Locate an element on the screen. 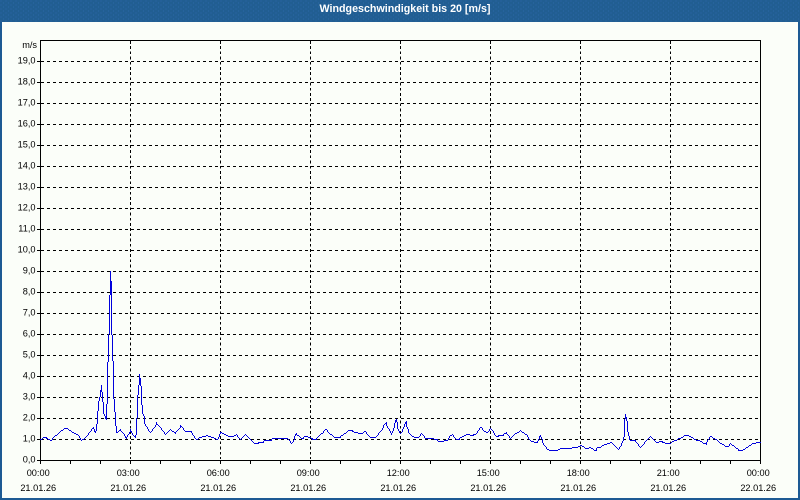 This screenshot has height=500, width=800. svg-text: 15,0 is located at coordinates (27, 145).